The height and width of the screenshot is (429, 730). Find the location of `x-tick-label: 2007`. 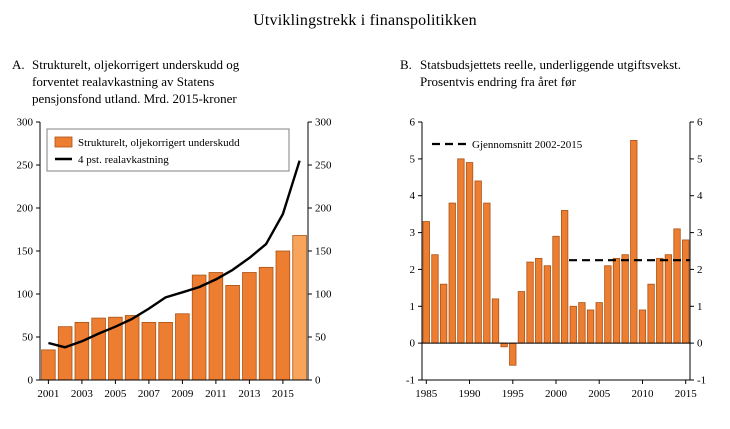

x-tick-label: 2007 is located at coordinates (149, 394).